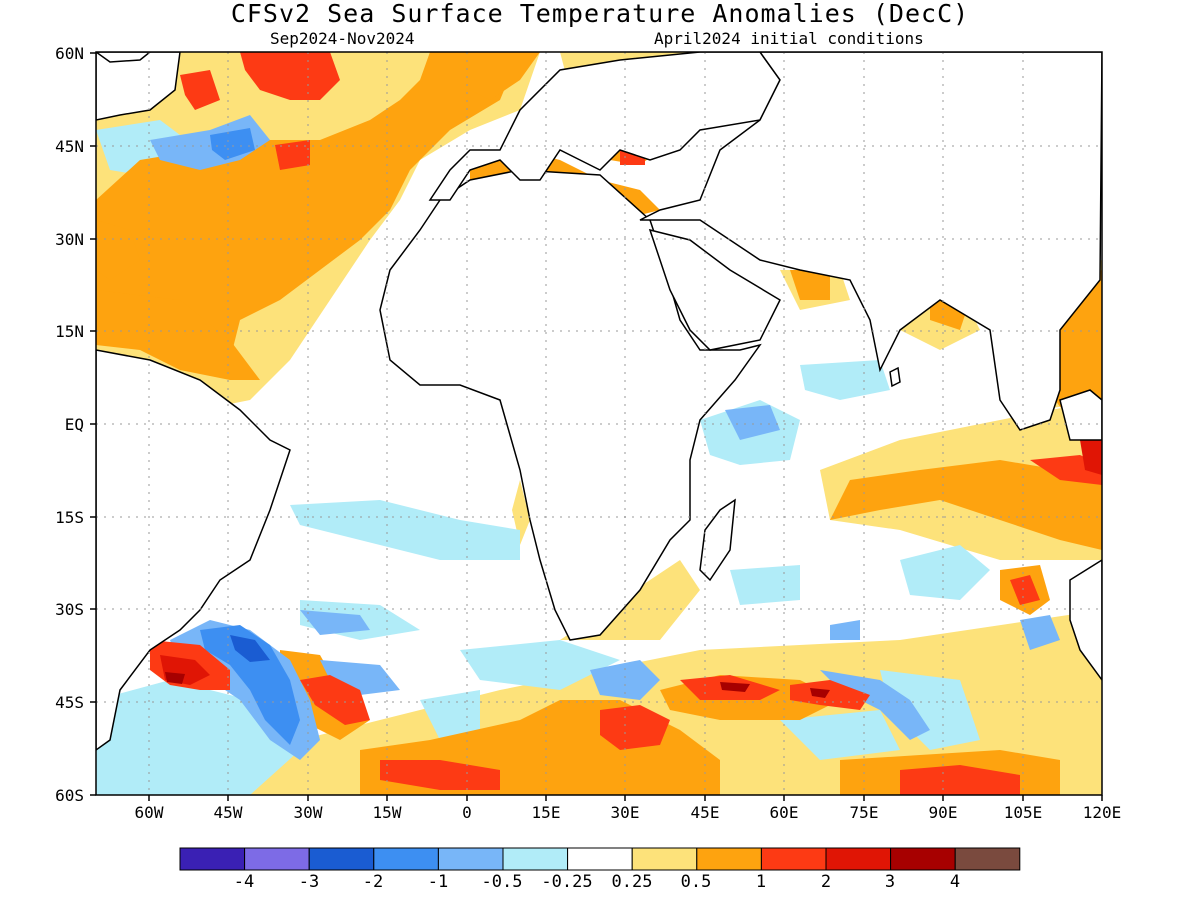 This screenshot has height=900, width=1200. I want to click on strong-cool-anomalies, so click(250, 436).